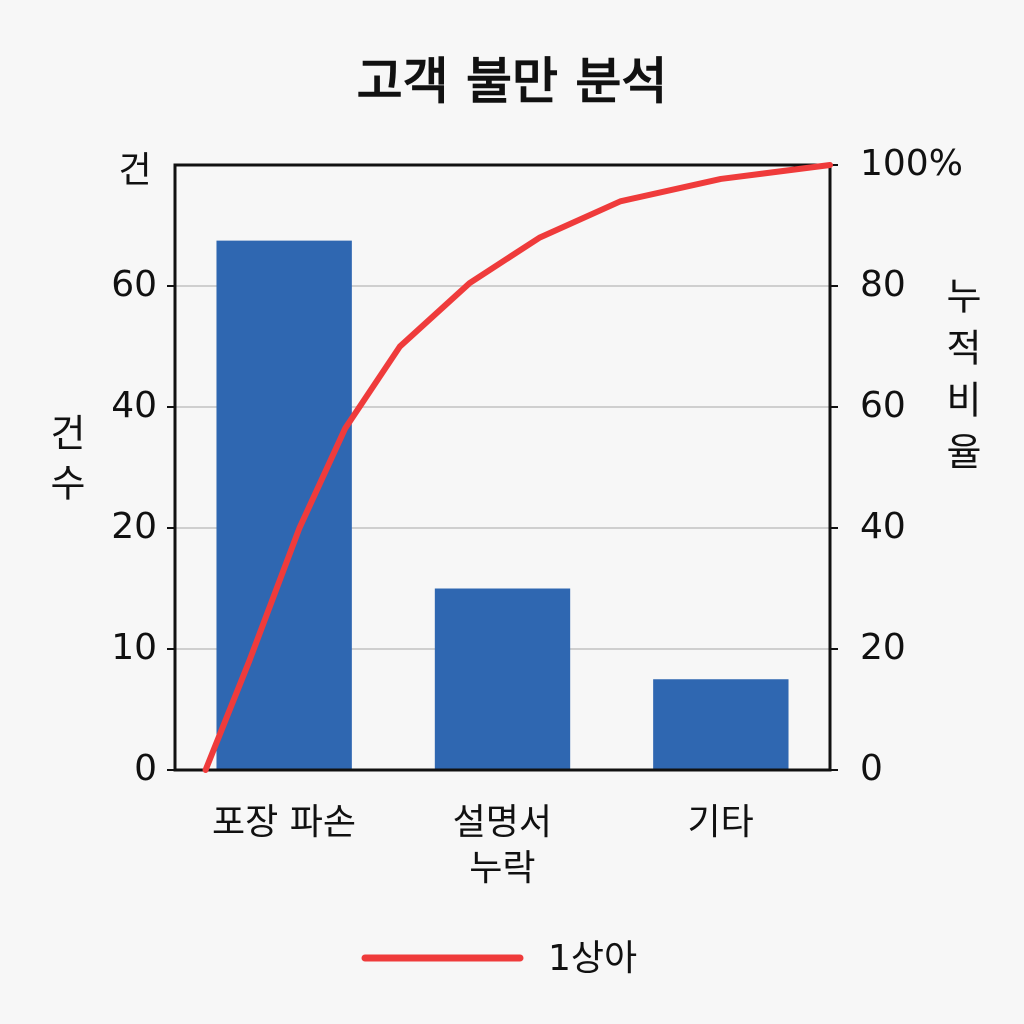  What do you see at coordinates (961, 380) in the screenshot?
I see `y2-axis-title: 누적비율` at bounding box center [961, 380].